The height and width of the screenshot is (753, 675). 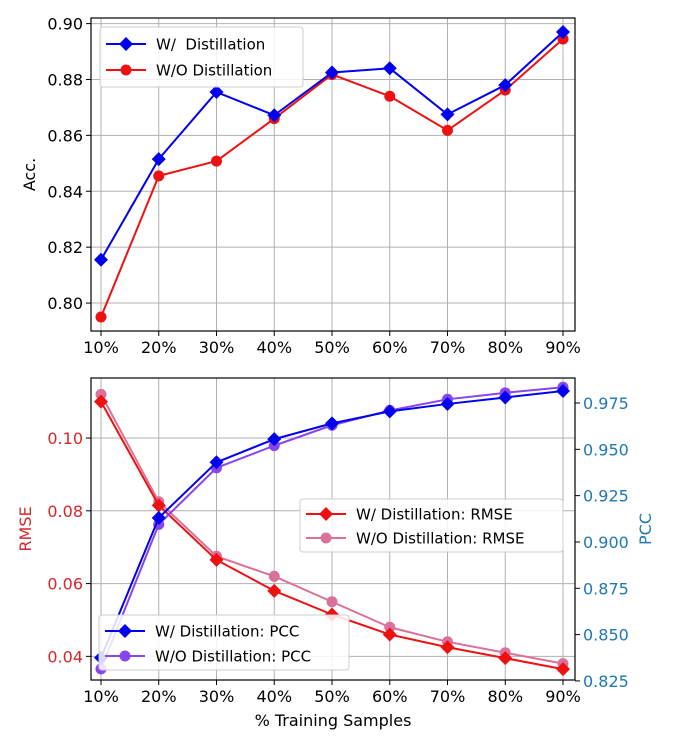 I want to click on legend-swatch-rmse-without-distillation, so click(x=326, y=538).